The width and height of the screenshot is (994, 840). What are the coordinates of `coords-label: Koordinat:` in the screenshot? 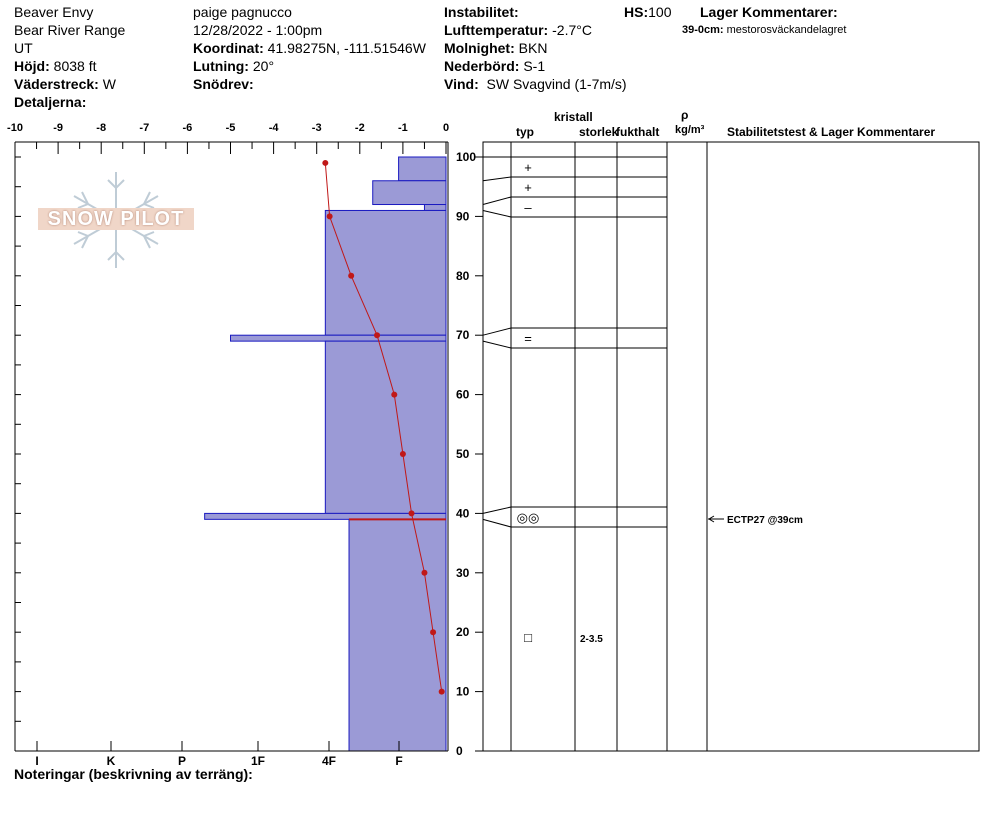 It's located at (228, 48).